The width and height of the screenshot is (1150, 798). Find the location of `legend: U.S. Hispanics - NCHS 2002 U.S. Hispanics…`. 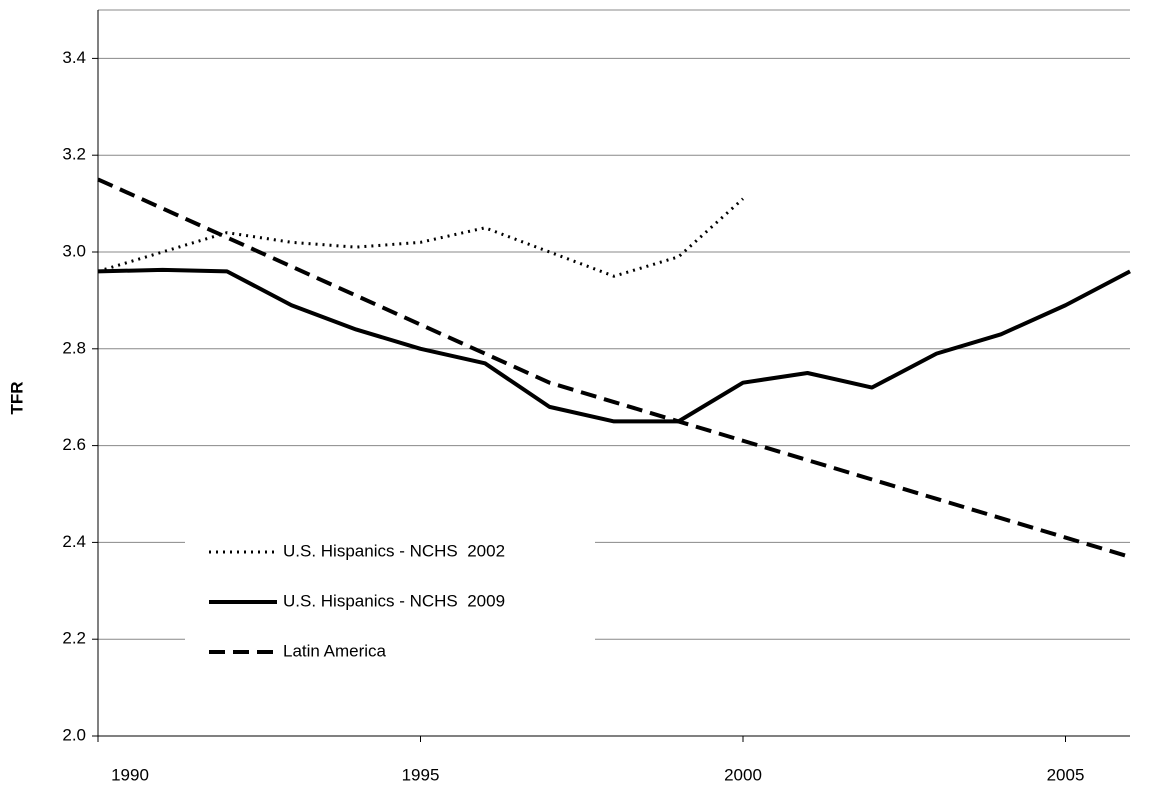

legend: U.S. Hispanics - NCHS 2002 U.S. Hispanics… is located at coordinates (390, 598).